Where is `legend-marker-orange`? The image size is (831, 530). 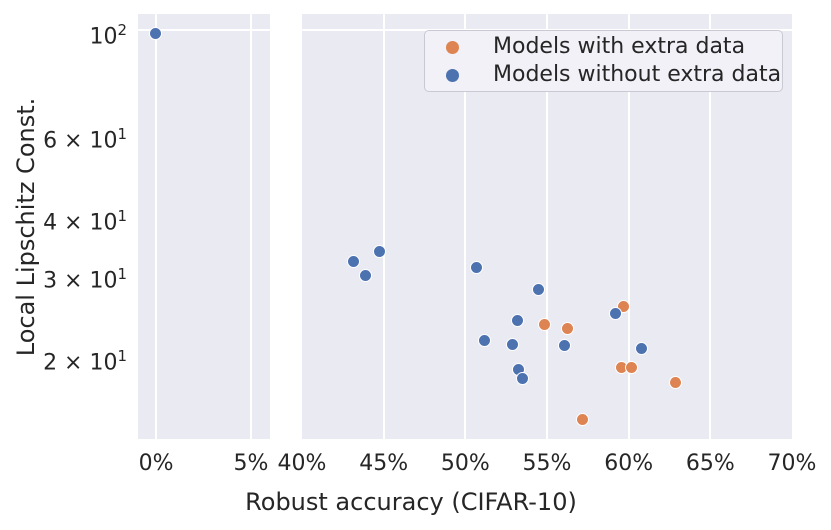
legend-marker-orange is located at coordinates (452, 47).